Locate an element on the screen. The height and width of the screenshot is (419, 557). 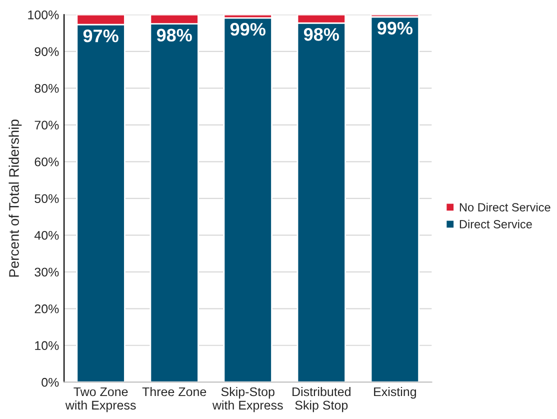
x-tick-label: Existing is located at coordinates (395, 392).